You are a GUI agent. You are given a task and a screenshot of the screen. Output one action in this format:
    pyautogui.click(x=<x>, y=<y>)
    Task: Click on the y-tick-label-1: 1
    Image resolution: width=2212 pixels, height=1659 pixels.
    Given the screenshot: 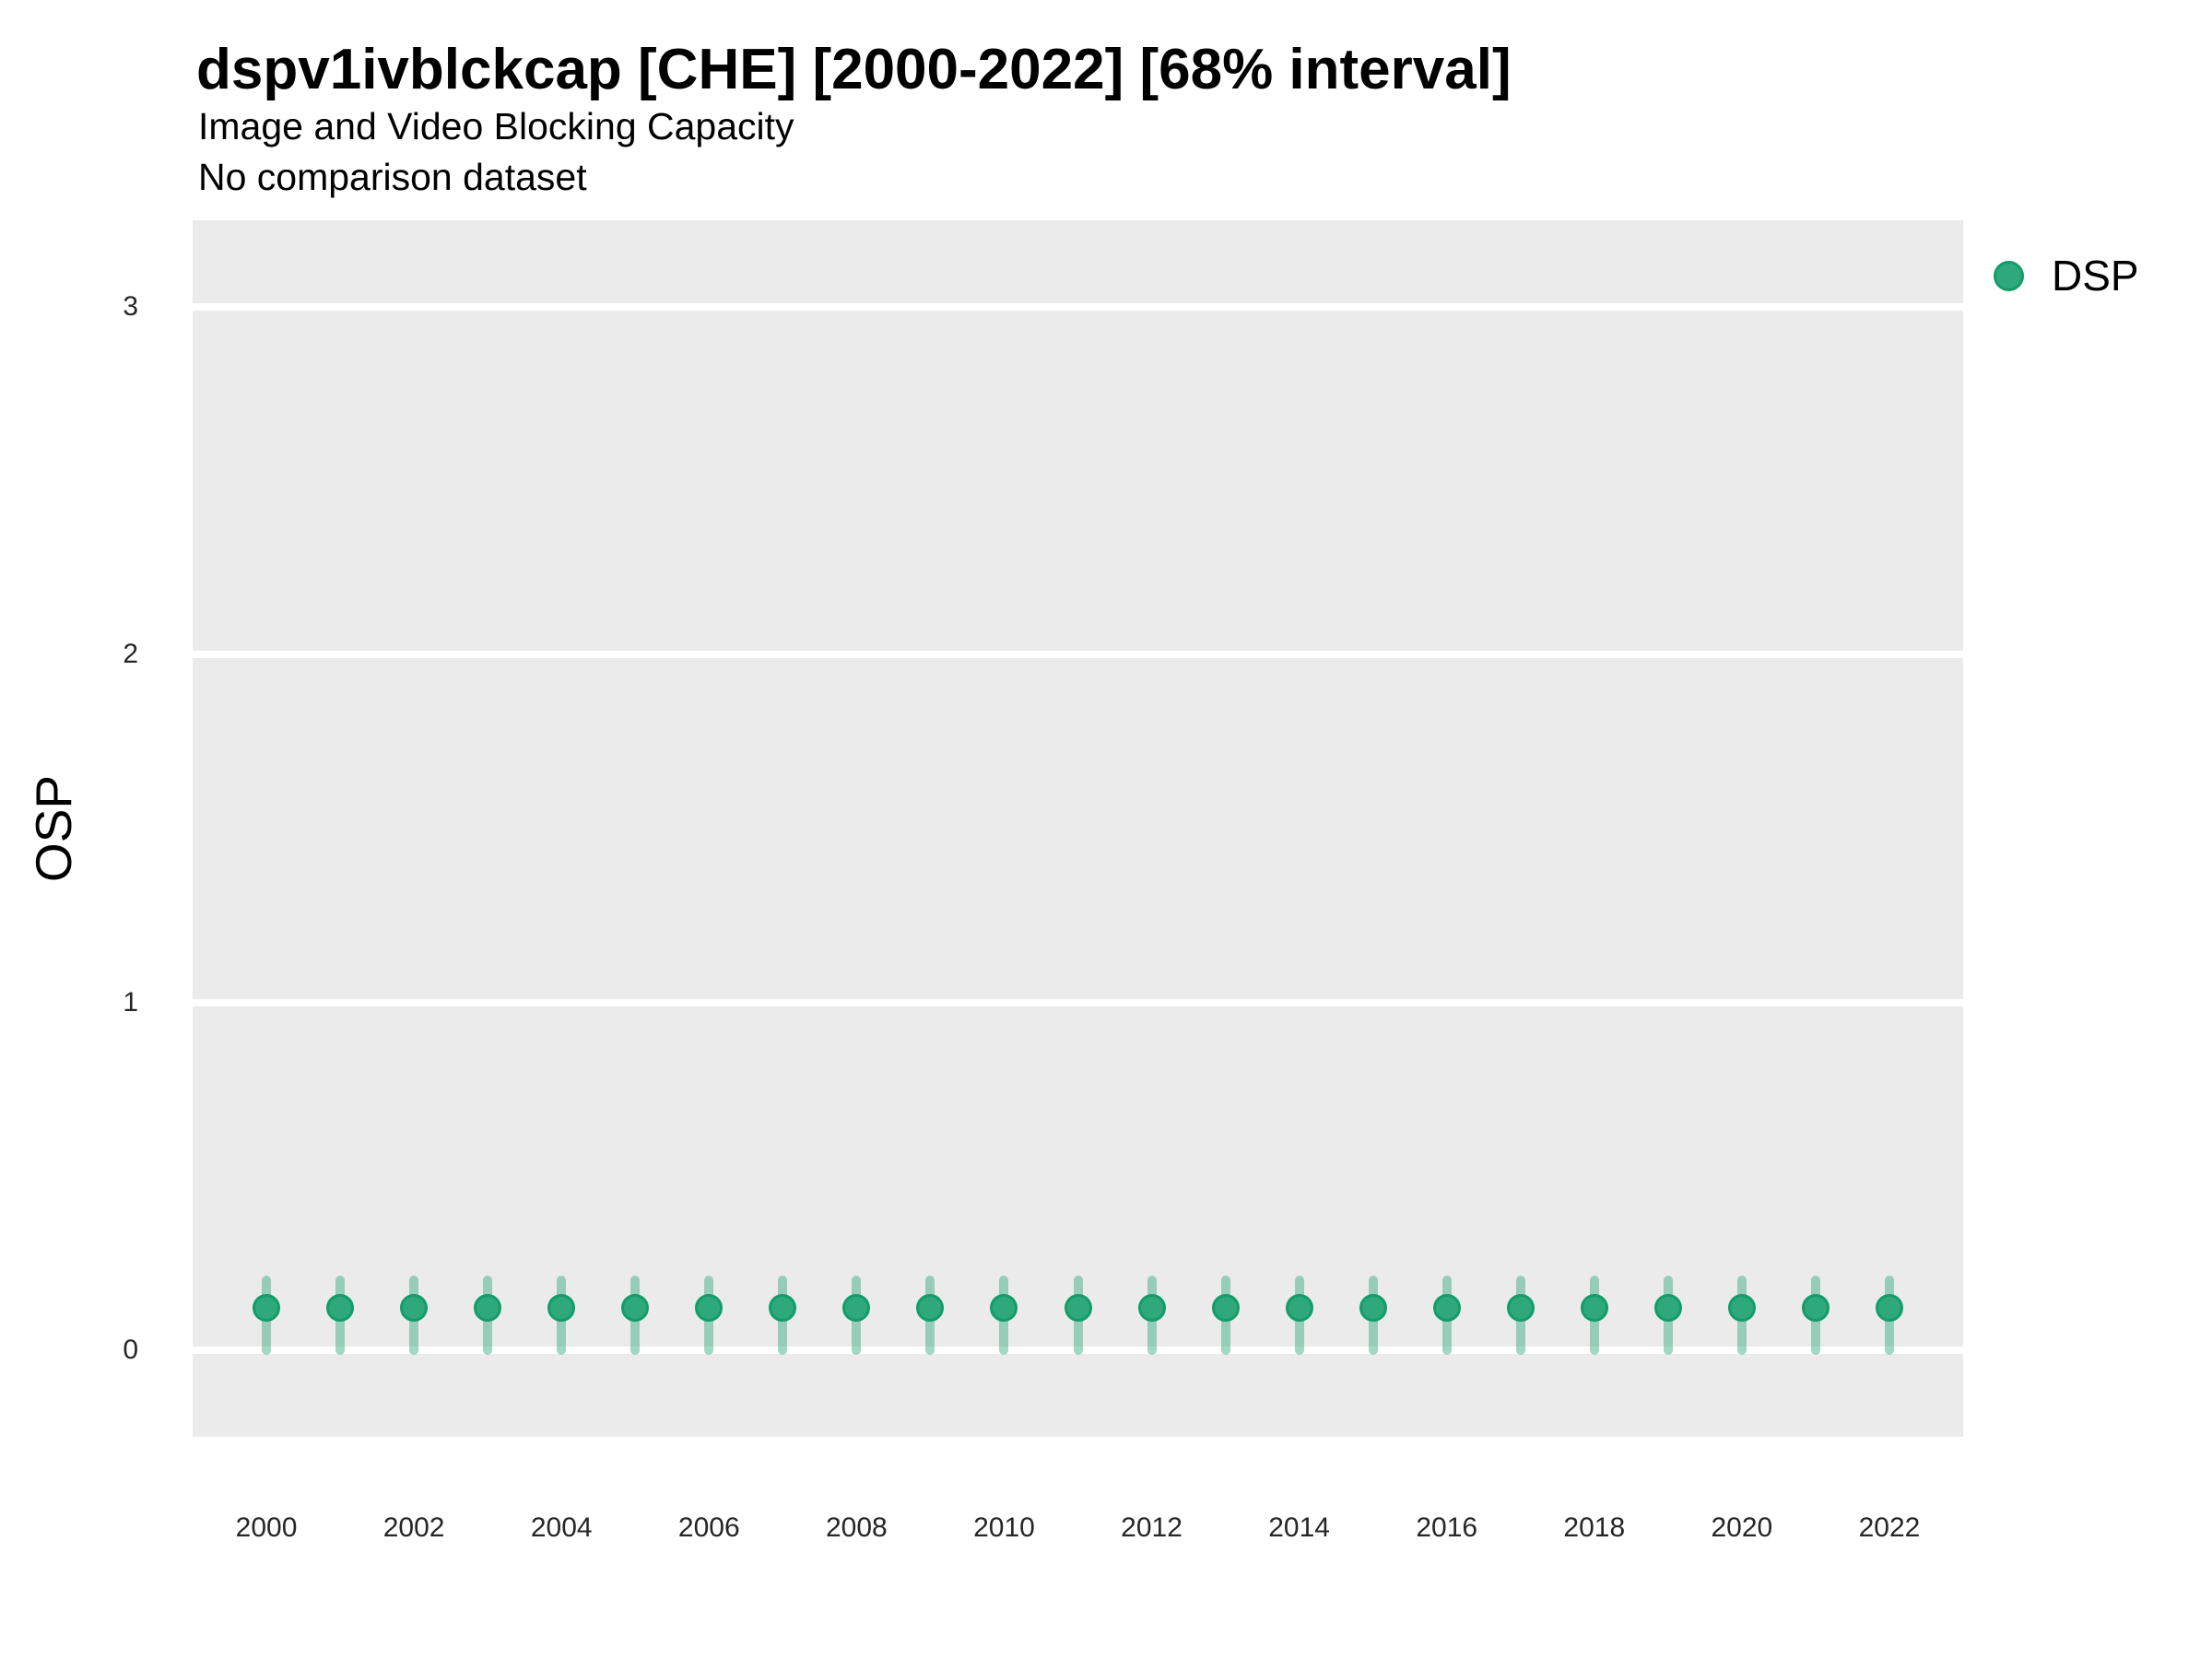 What is the action you would take?
    pyautogui.click(x=130, y=1002)
    